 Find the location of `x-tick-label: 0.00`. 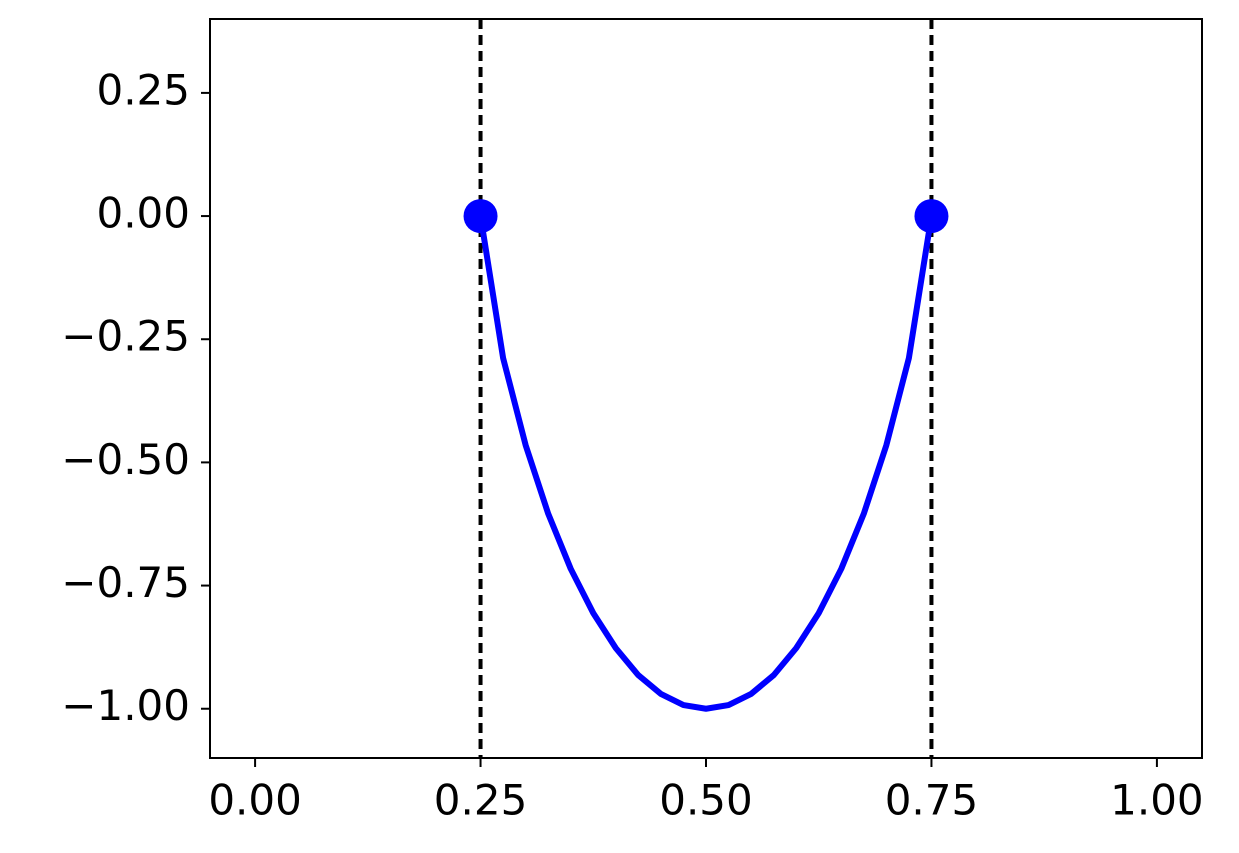

x-tick-label: 0.00 is located at coordinates (255, 800).